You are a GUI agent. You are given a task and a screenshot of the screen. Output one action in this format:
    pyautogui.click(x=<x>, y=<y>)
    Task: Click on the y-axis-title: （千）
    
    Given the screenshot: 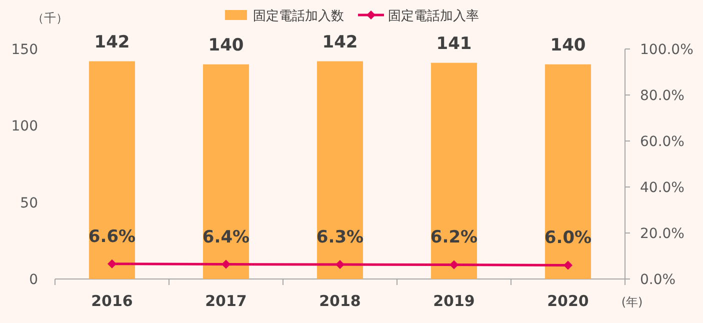 What is the action you would take?
    pyautogui.click(x=50, y=18)
    